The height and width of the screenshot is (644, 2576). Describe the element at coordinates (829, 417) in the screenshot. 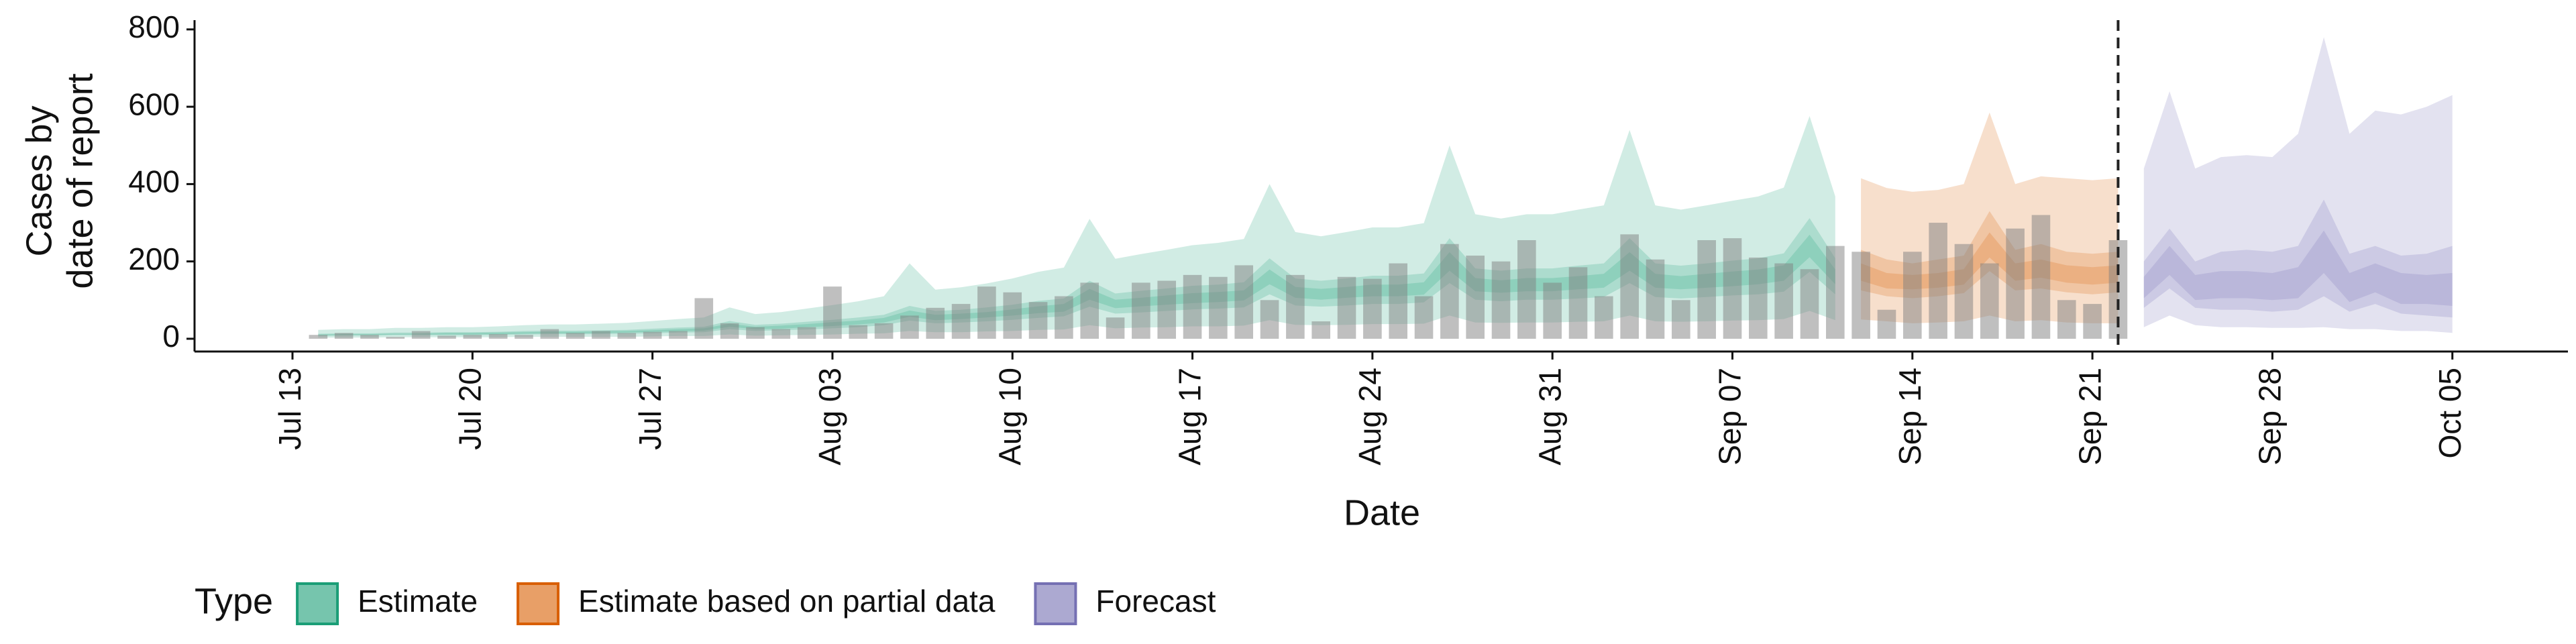

I see `x-tick-label: Aug 03` at that location.